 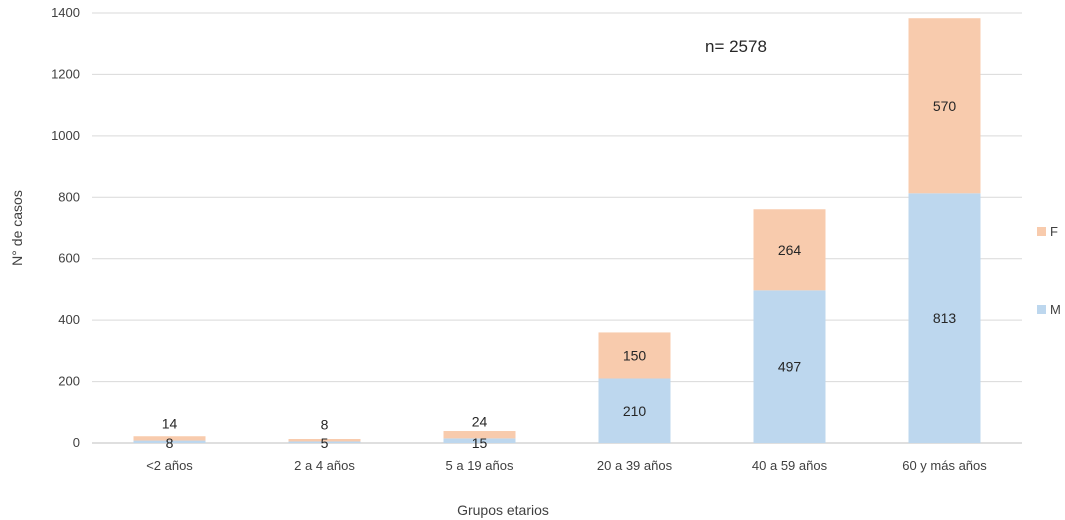 I want to click on data-label-F-4: 264, so click(x=790, y=250).